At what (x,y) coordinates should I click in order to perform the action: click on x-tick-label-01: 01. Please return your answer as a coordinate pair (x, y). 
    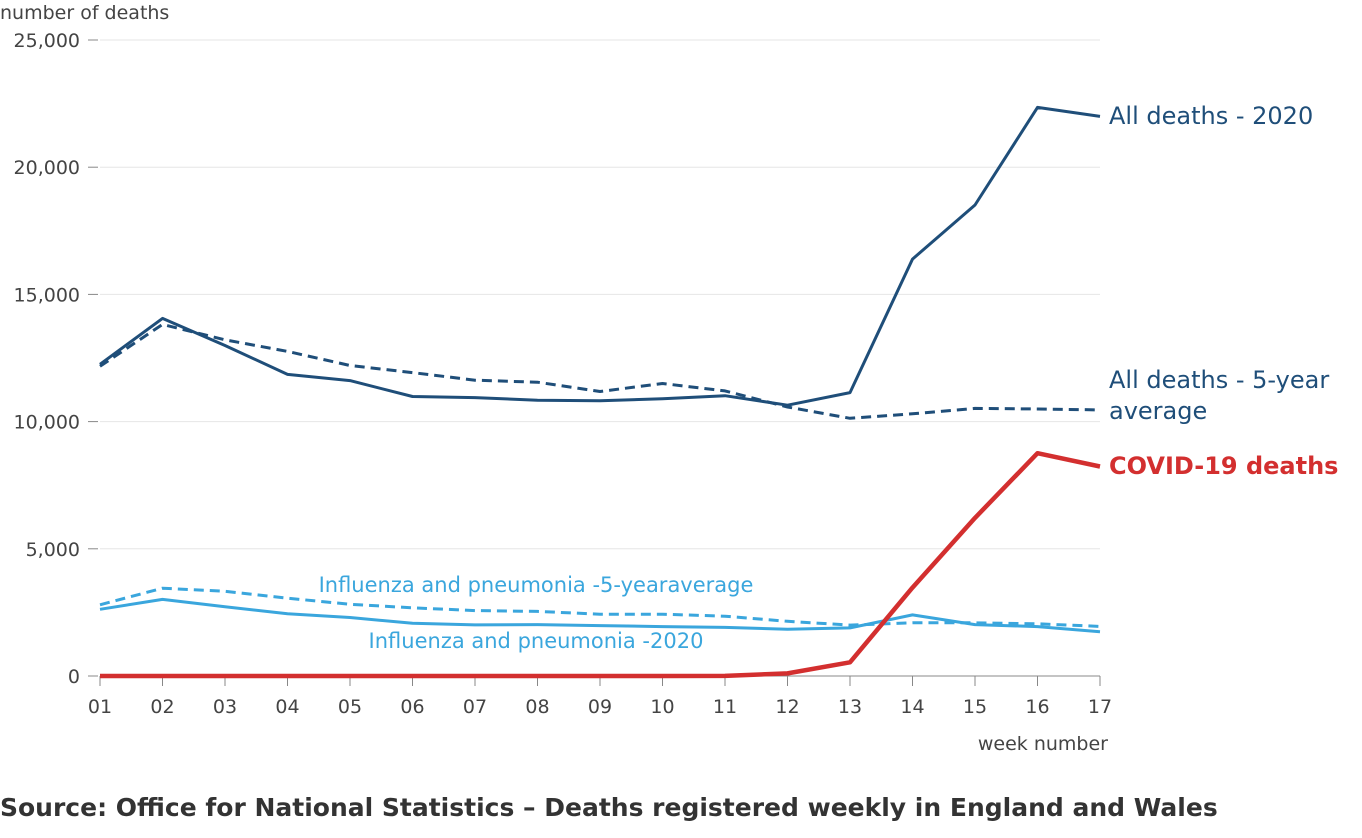
    Looking at the image, I should click on (100, 707).